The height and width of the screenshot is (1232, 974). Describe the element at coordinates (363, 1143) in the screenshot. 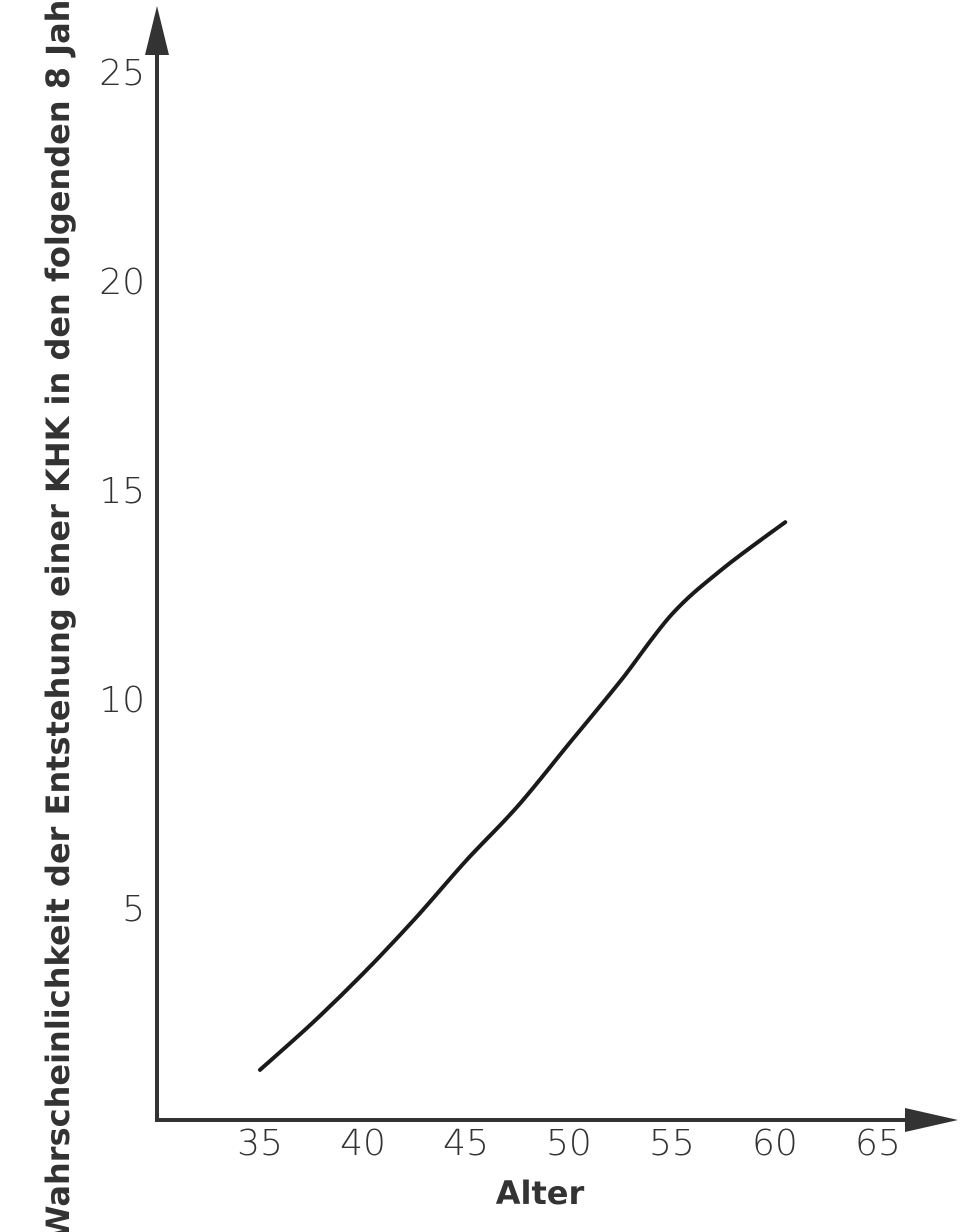

I see `x-tick-label: 40` at that location.